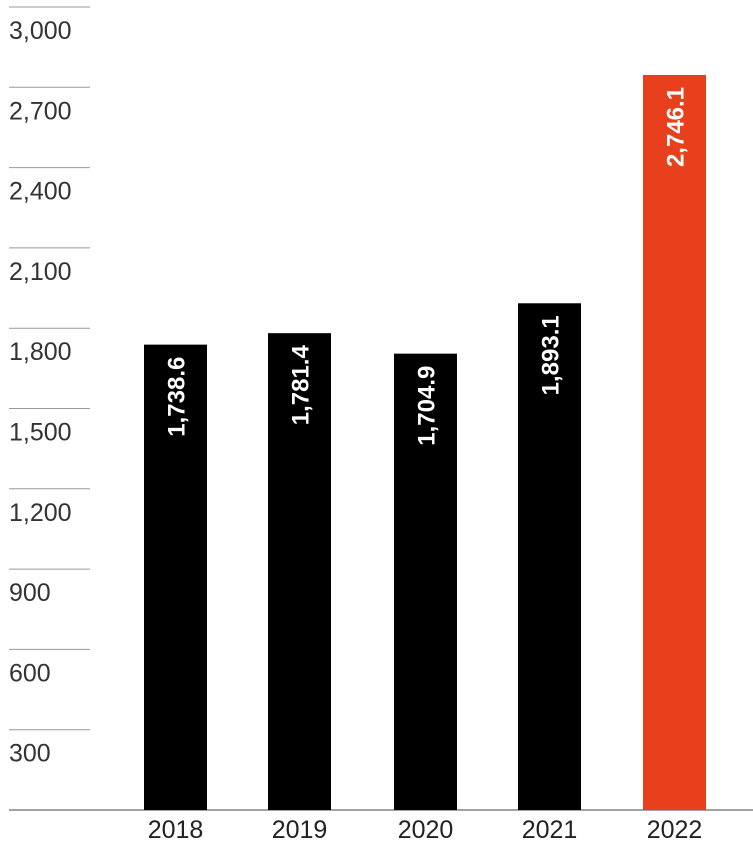 Image resolution: width=753 pixels, height=841 pixels. Describe the element at coordinates (30, 673) in the screenshot. I see `y-tick-label: 600` at that location.